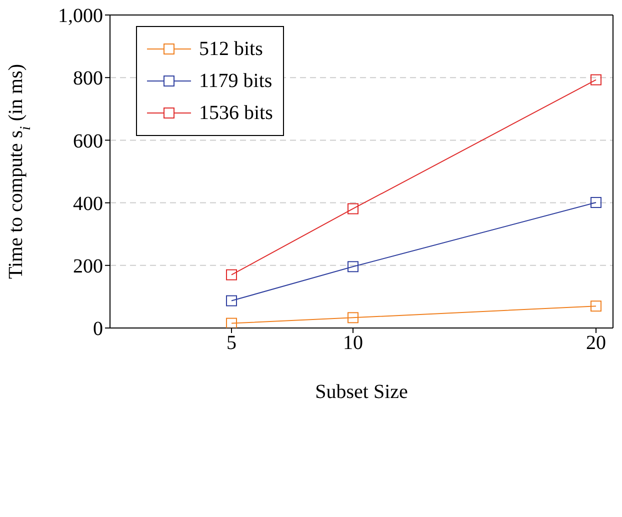 The image size is (622, 517). What do you see at coordinates (88, 141) in the screenshot?
I see `y-tick-label: 600` at bounding box center [88, 141].